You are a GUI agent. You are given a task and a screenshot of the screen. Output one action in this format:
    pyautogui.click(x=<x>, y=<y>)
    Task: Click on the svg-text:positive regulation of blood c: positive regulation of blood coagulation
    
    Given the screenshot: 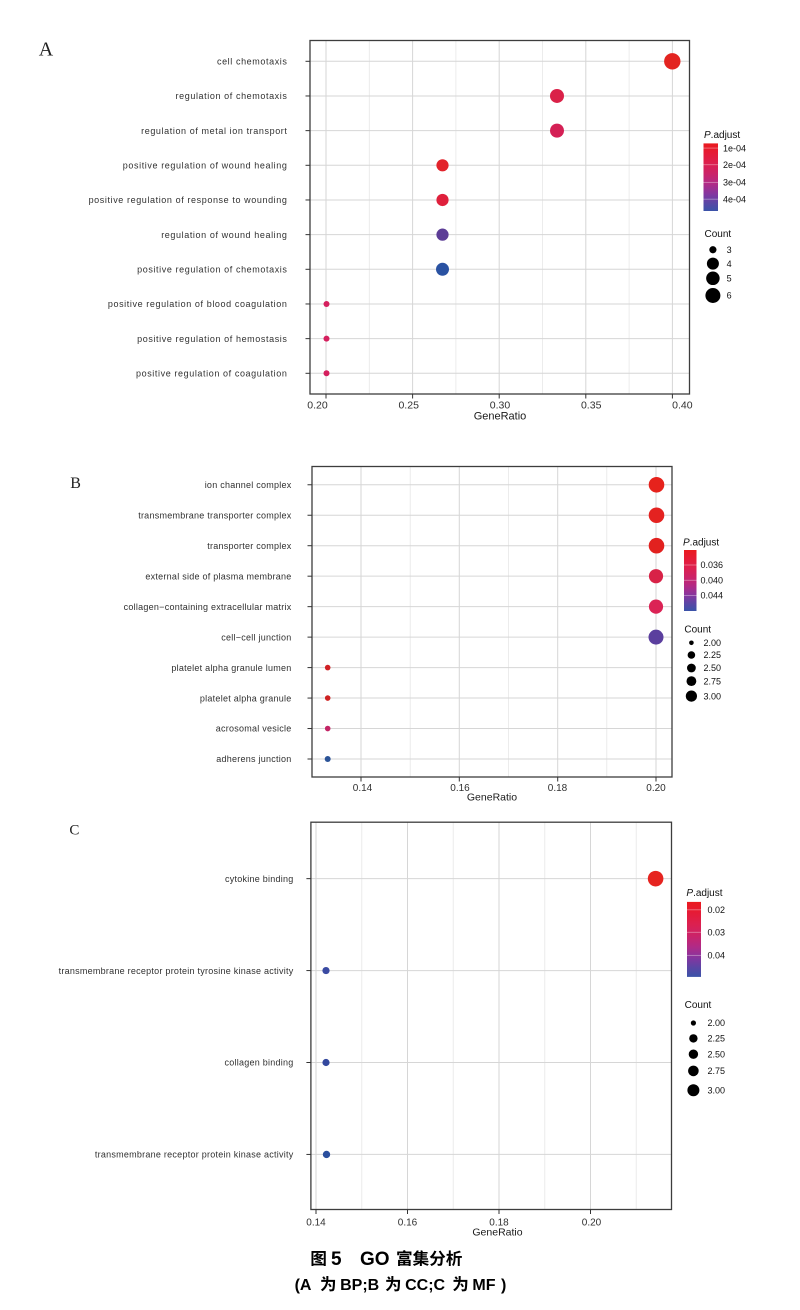 What is the action you would take?
    pyautogui.click(x=198, y=304)
    